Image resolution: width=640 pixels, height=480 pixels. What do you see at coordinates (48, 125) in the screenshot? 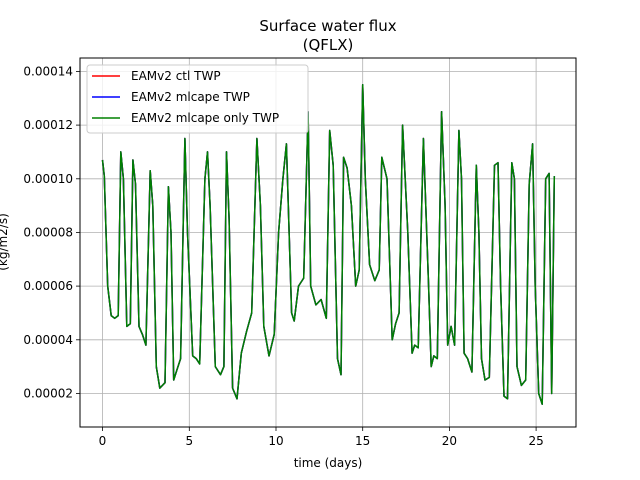
I see `y-tick-label: 0.00012` at bounding box center [48, 125].